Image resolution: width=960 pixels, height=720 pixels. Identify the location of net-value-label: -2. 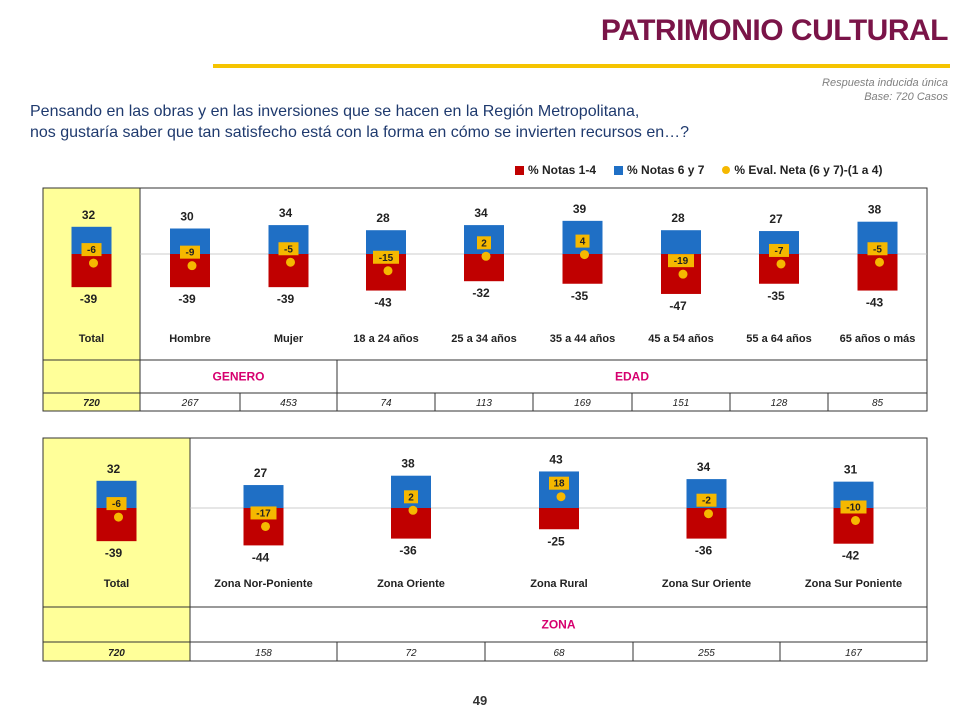
(706, 501).